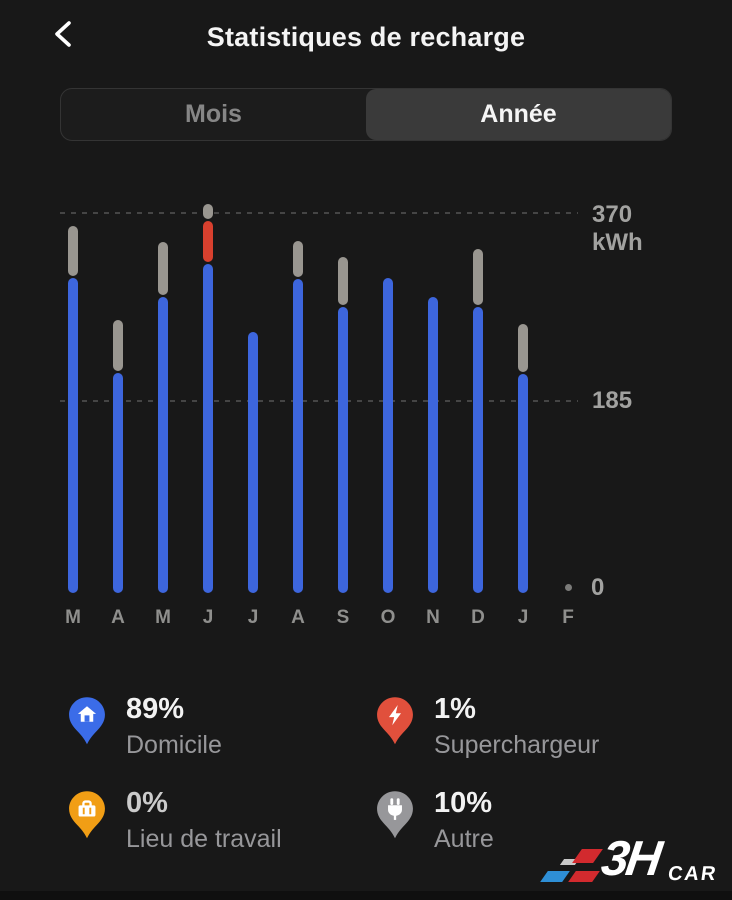 This screenshot has height=900, width=732. Describe the element at coordinates (175, 821) in the screenshot. I see `legend-item-lieu-de-travail: 0% Lieu de travail` at that location.